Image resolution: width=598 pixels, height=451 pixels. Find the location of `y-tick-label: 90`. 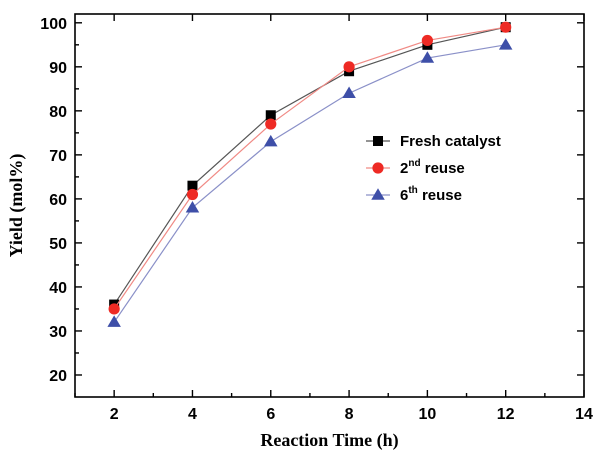

y-tick-label: 90 is located at coordinates (58, 68).